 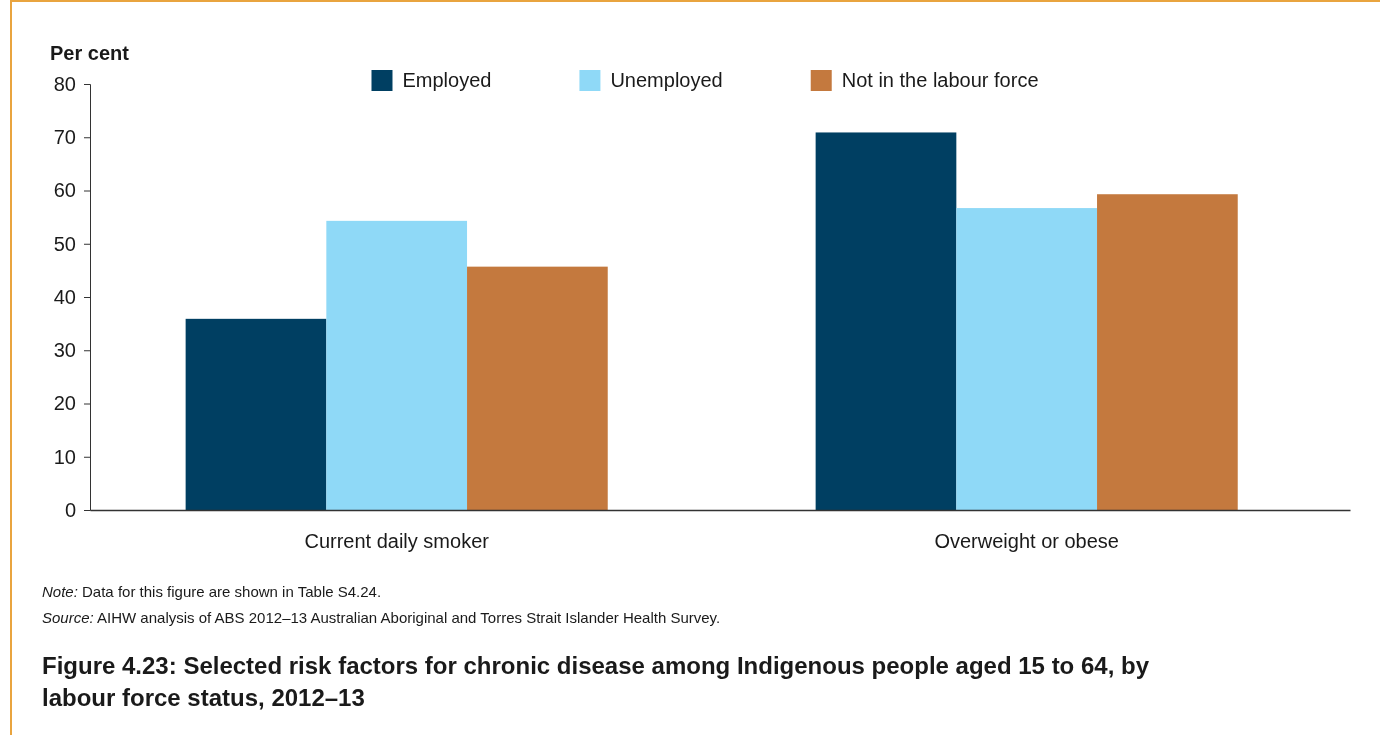 What do you see at coordinates (64, 296) in the screenshot?
I see `y-tick-label: 40` at bounding box center [64, 296].